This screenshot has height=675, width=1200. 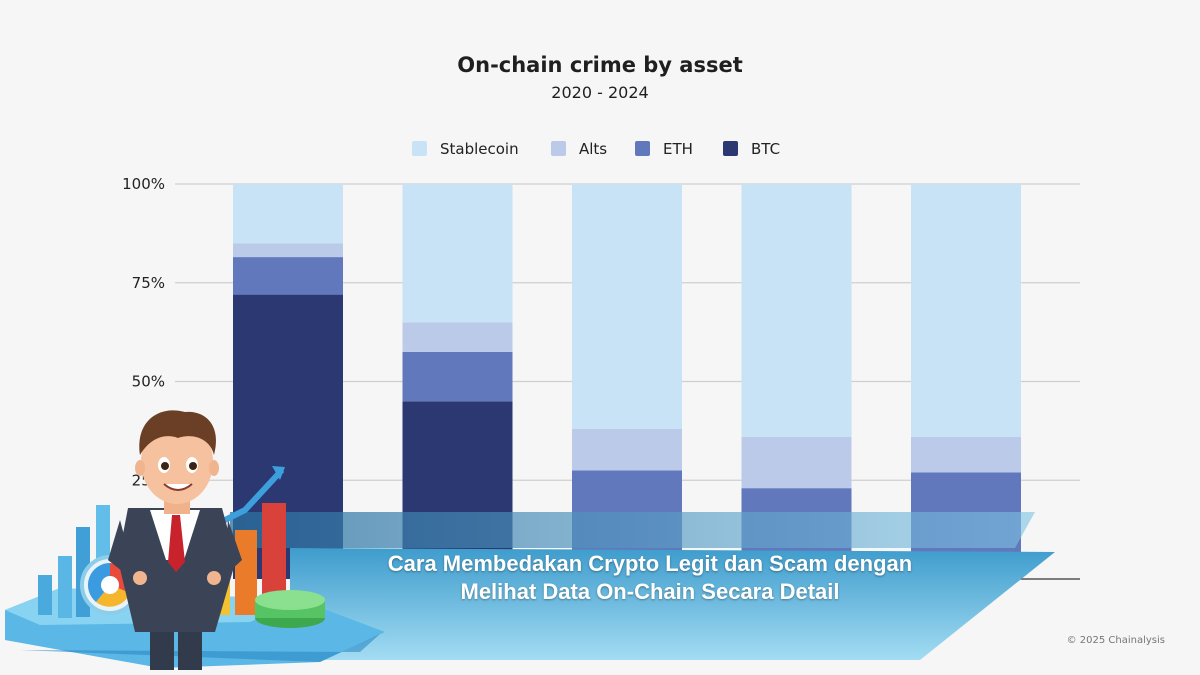 I want to click on title-banner, so click(x=672, y=604).